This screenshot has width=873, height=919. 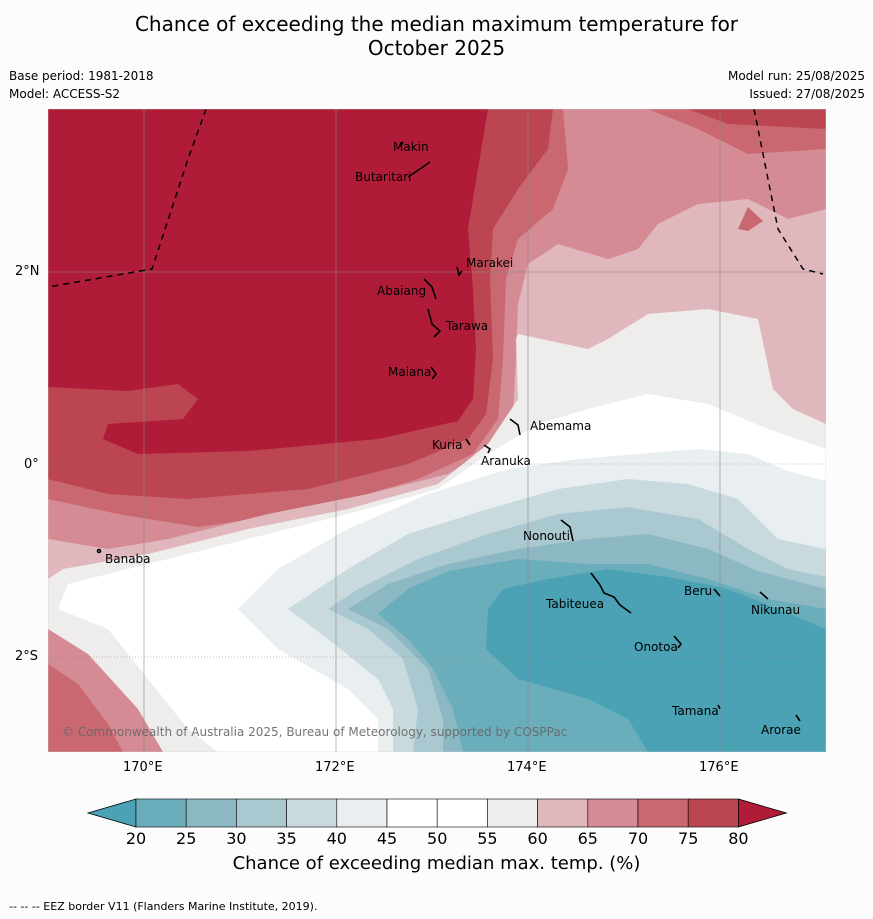 What do you see at coordinates (560, 426) in the screenshot?
I see `island-label-abemama: Abemama` at bounding box center [560, 426].